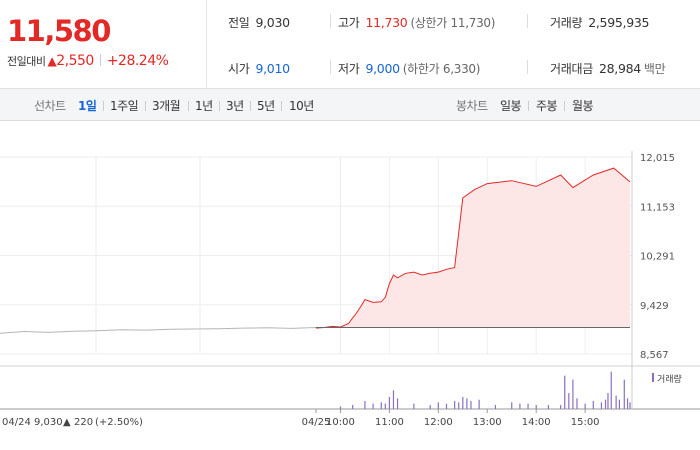  I want to click on prev-day-close: 9,030, so click(48, 422).